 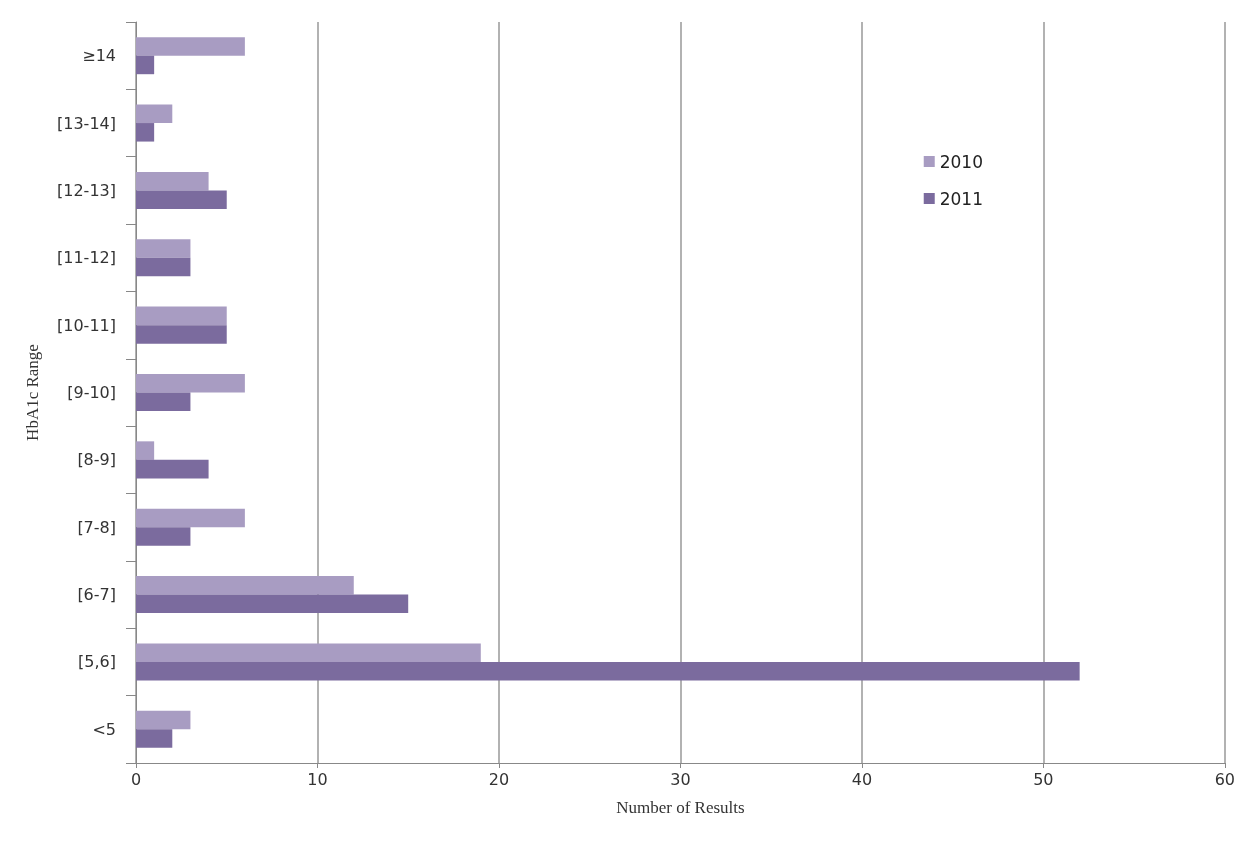 I want to click on y-tick-label: <5, so click(x=104, y=729).